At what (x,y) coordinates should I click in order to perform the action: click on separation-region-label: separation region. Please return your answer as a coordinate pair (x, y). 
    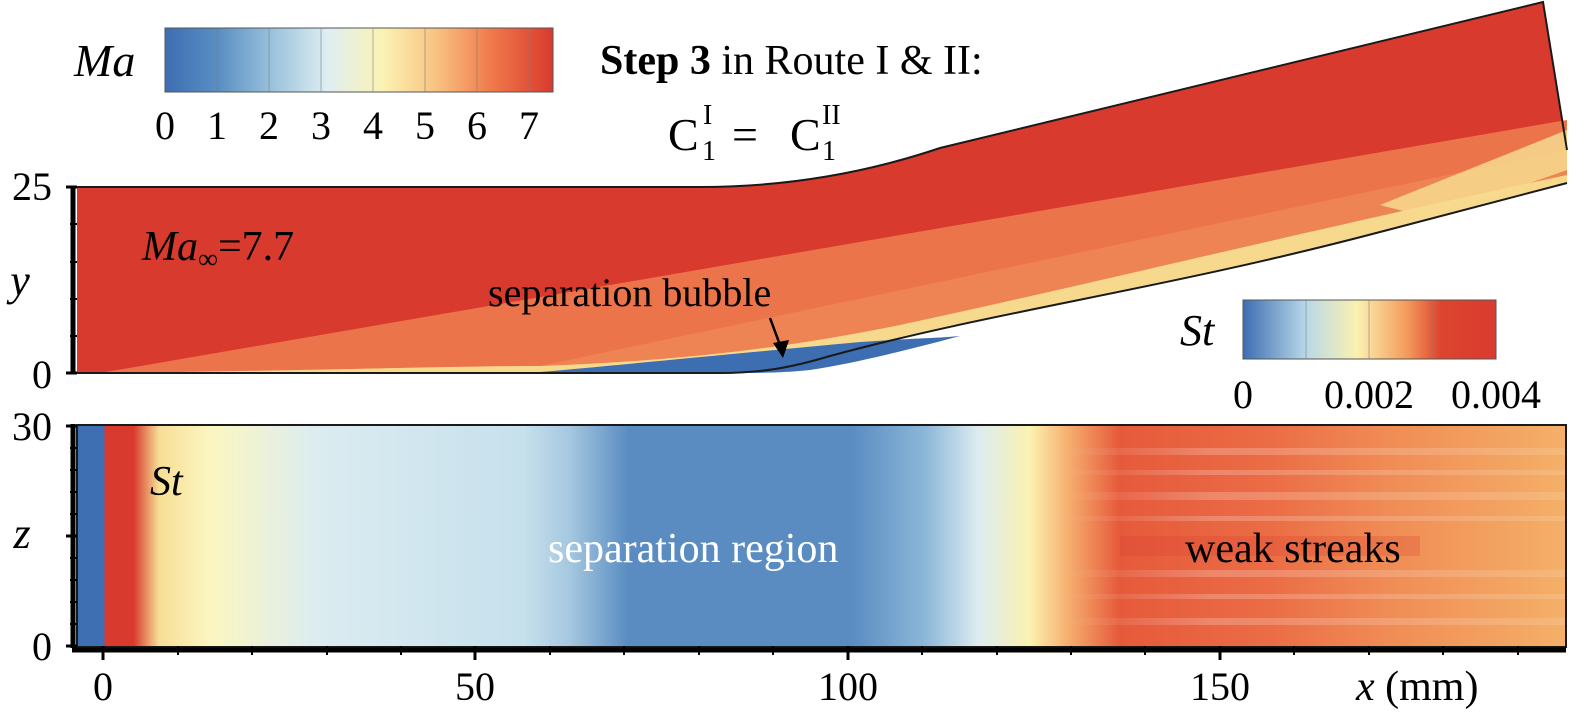
    Looking at the image, I should click on (693, 549).